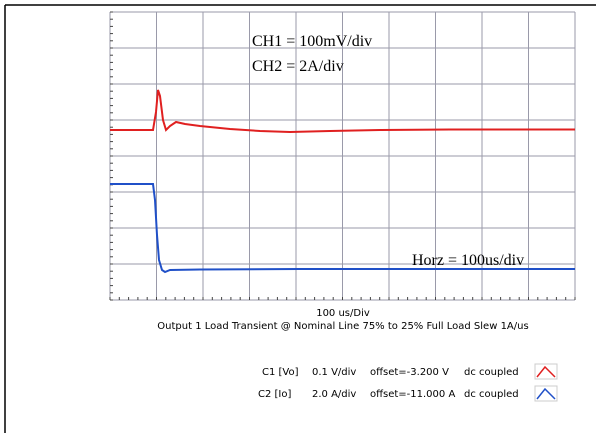 This screenshot has width=596, height=433. Describe the element at coordinates (334, 372) in the screenshot. I see `legend-scale: 0.1 V/div` at that location.